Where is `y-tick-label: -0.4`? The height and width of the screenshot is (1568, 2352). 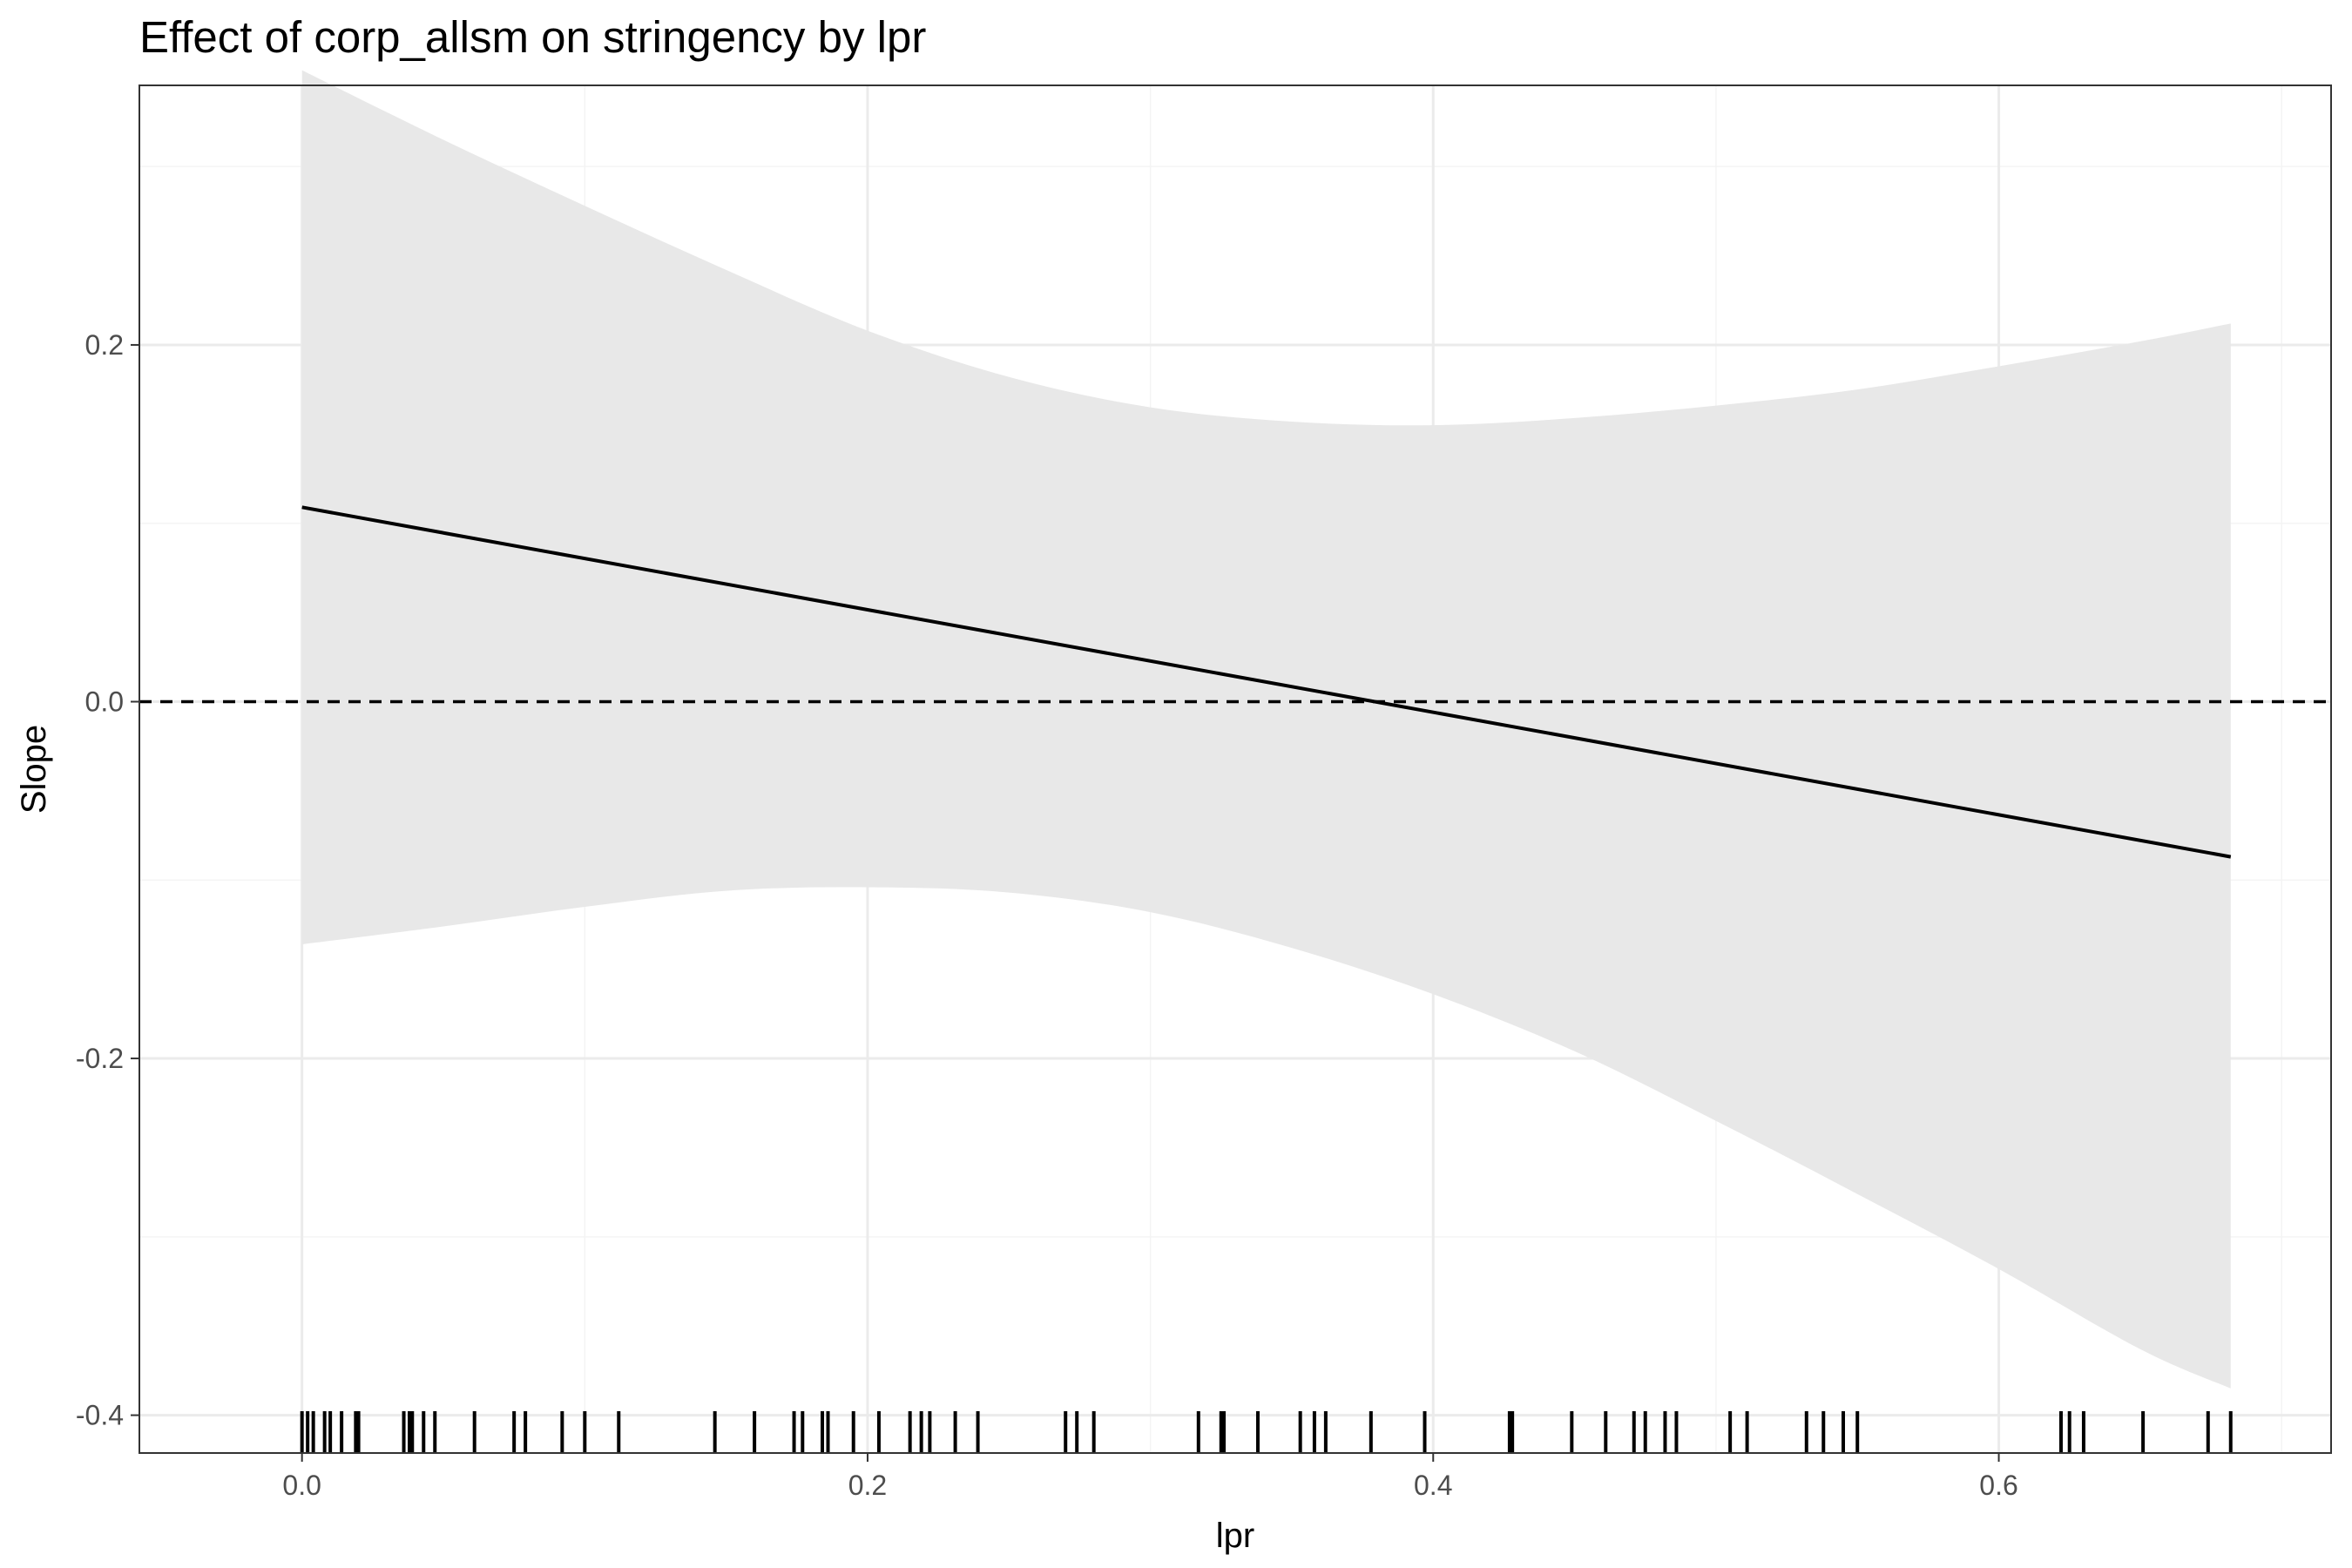 y-tick-label: -0.4 is located at coordinates (100, 1415).